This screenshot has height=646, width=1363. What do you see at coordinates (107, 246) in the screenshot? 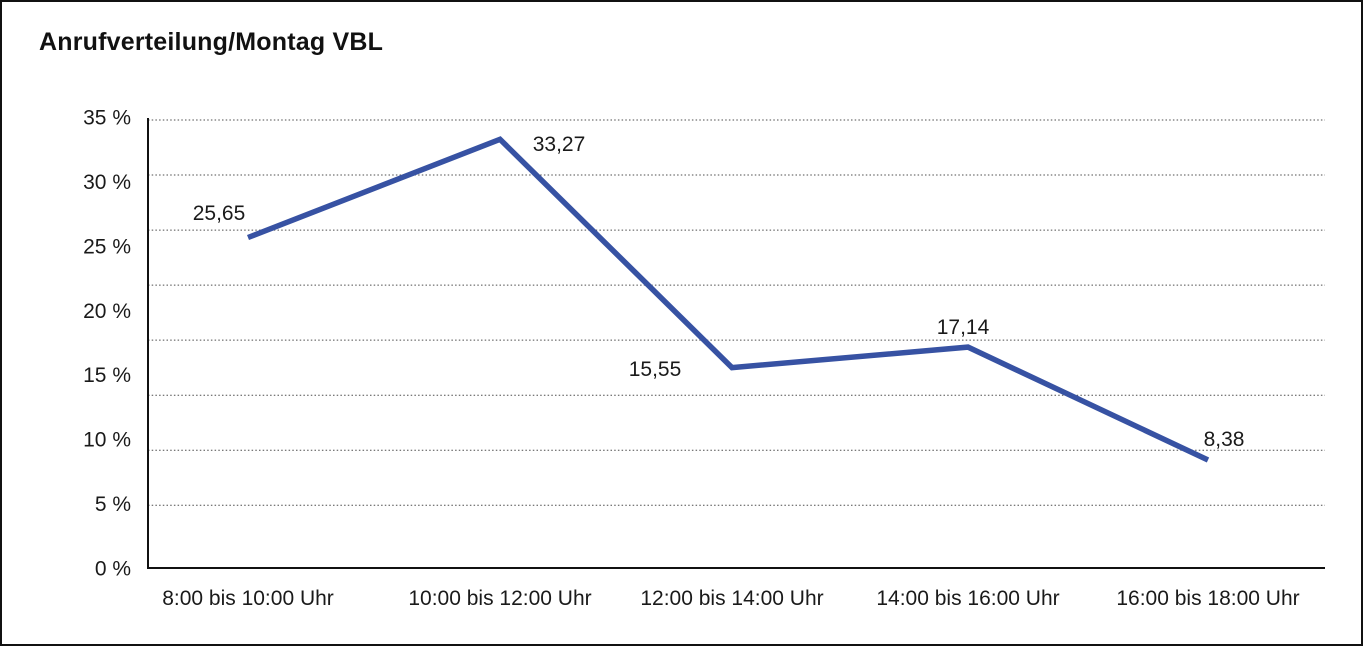
I see `y-tick-label: 25 %` at bounding box center [107, 246].